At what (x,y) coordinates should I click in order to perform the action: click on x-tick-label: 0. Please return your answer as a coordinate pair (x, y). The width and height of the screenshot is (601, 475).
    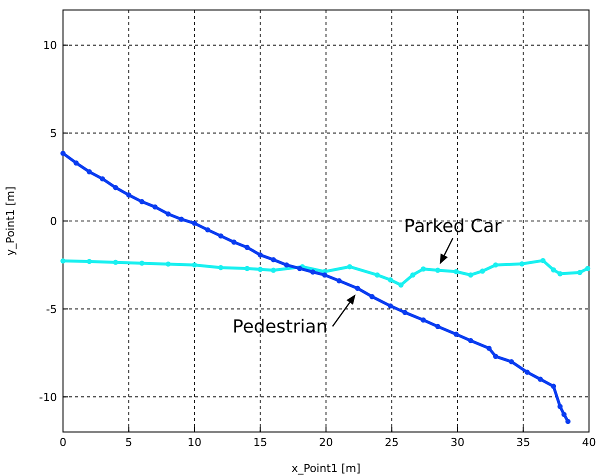
    Looking at the image, I should click on (63, 442).